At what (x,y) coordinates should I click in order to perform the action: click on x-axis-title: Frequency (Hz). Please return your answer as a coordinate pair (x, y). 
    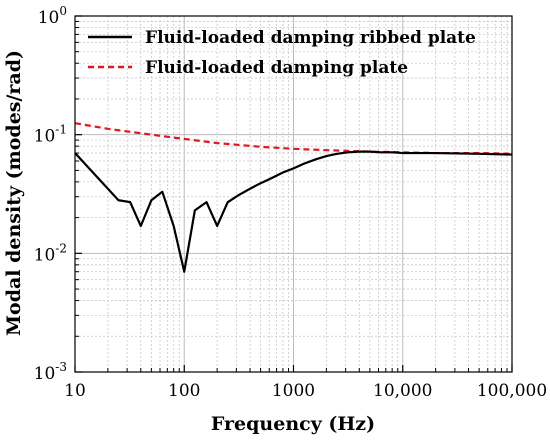
    Looking at the image, I should click on (293, 424).